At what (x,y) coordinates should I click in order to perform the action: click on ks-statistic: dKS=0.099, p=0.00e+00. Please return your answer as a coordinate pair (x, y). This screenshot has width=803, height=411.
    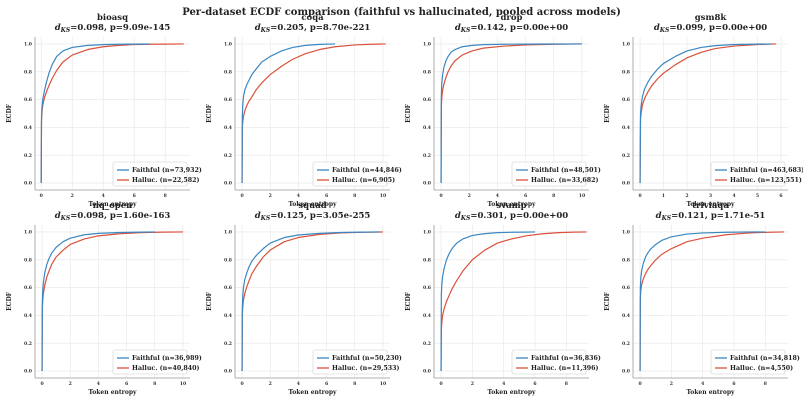
    Looking at the image, I should click on (710, 28).